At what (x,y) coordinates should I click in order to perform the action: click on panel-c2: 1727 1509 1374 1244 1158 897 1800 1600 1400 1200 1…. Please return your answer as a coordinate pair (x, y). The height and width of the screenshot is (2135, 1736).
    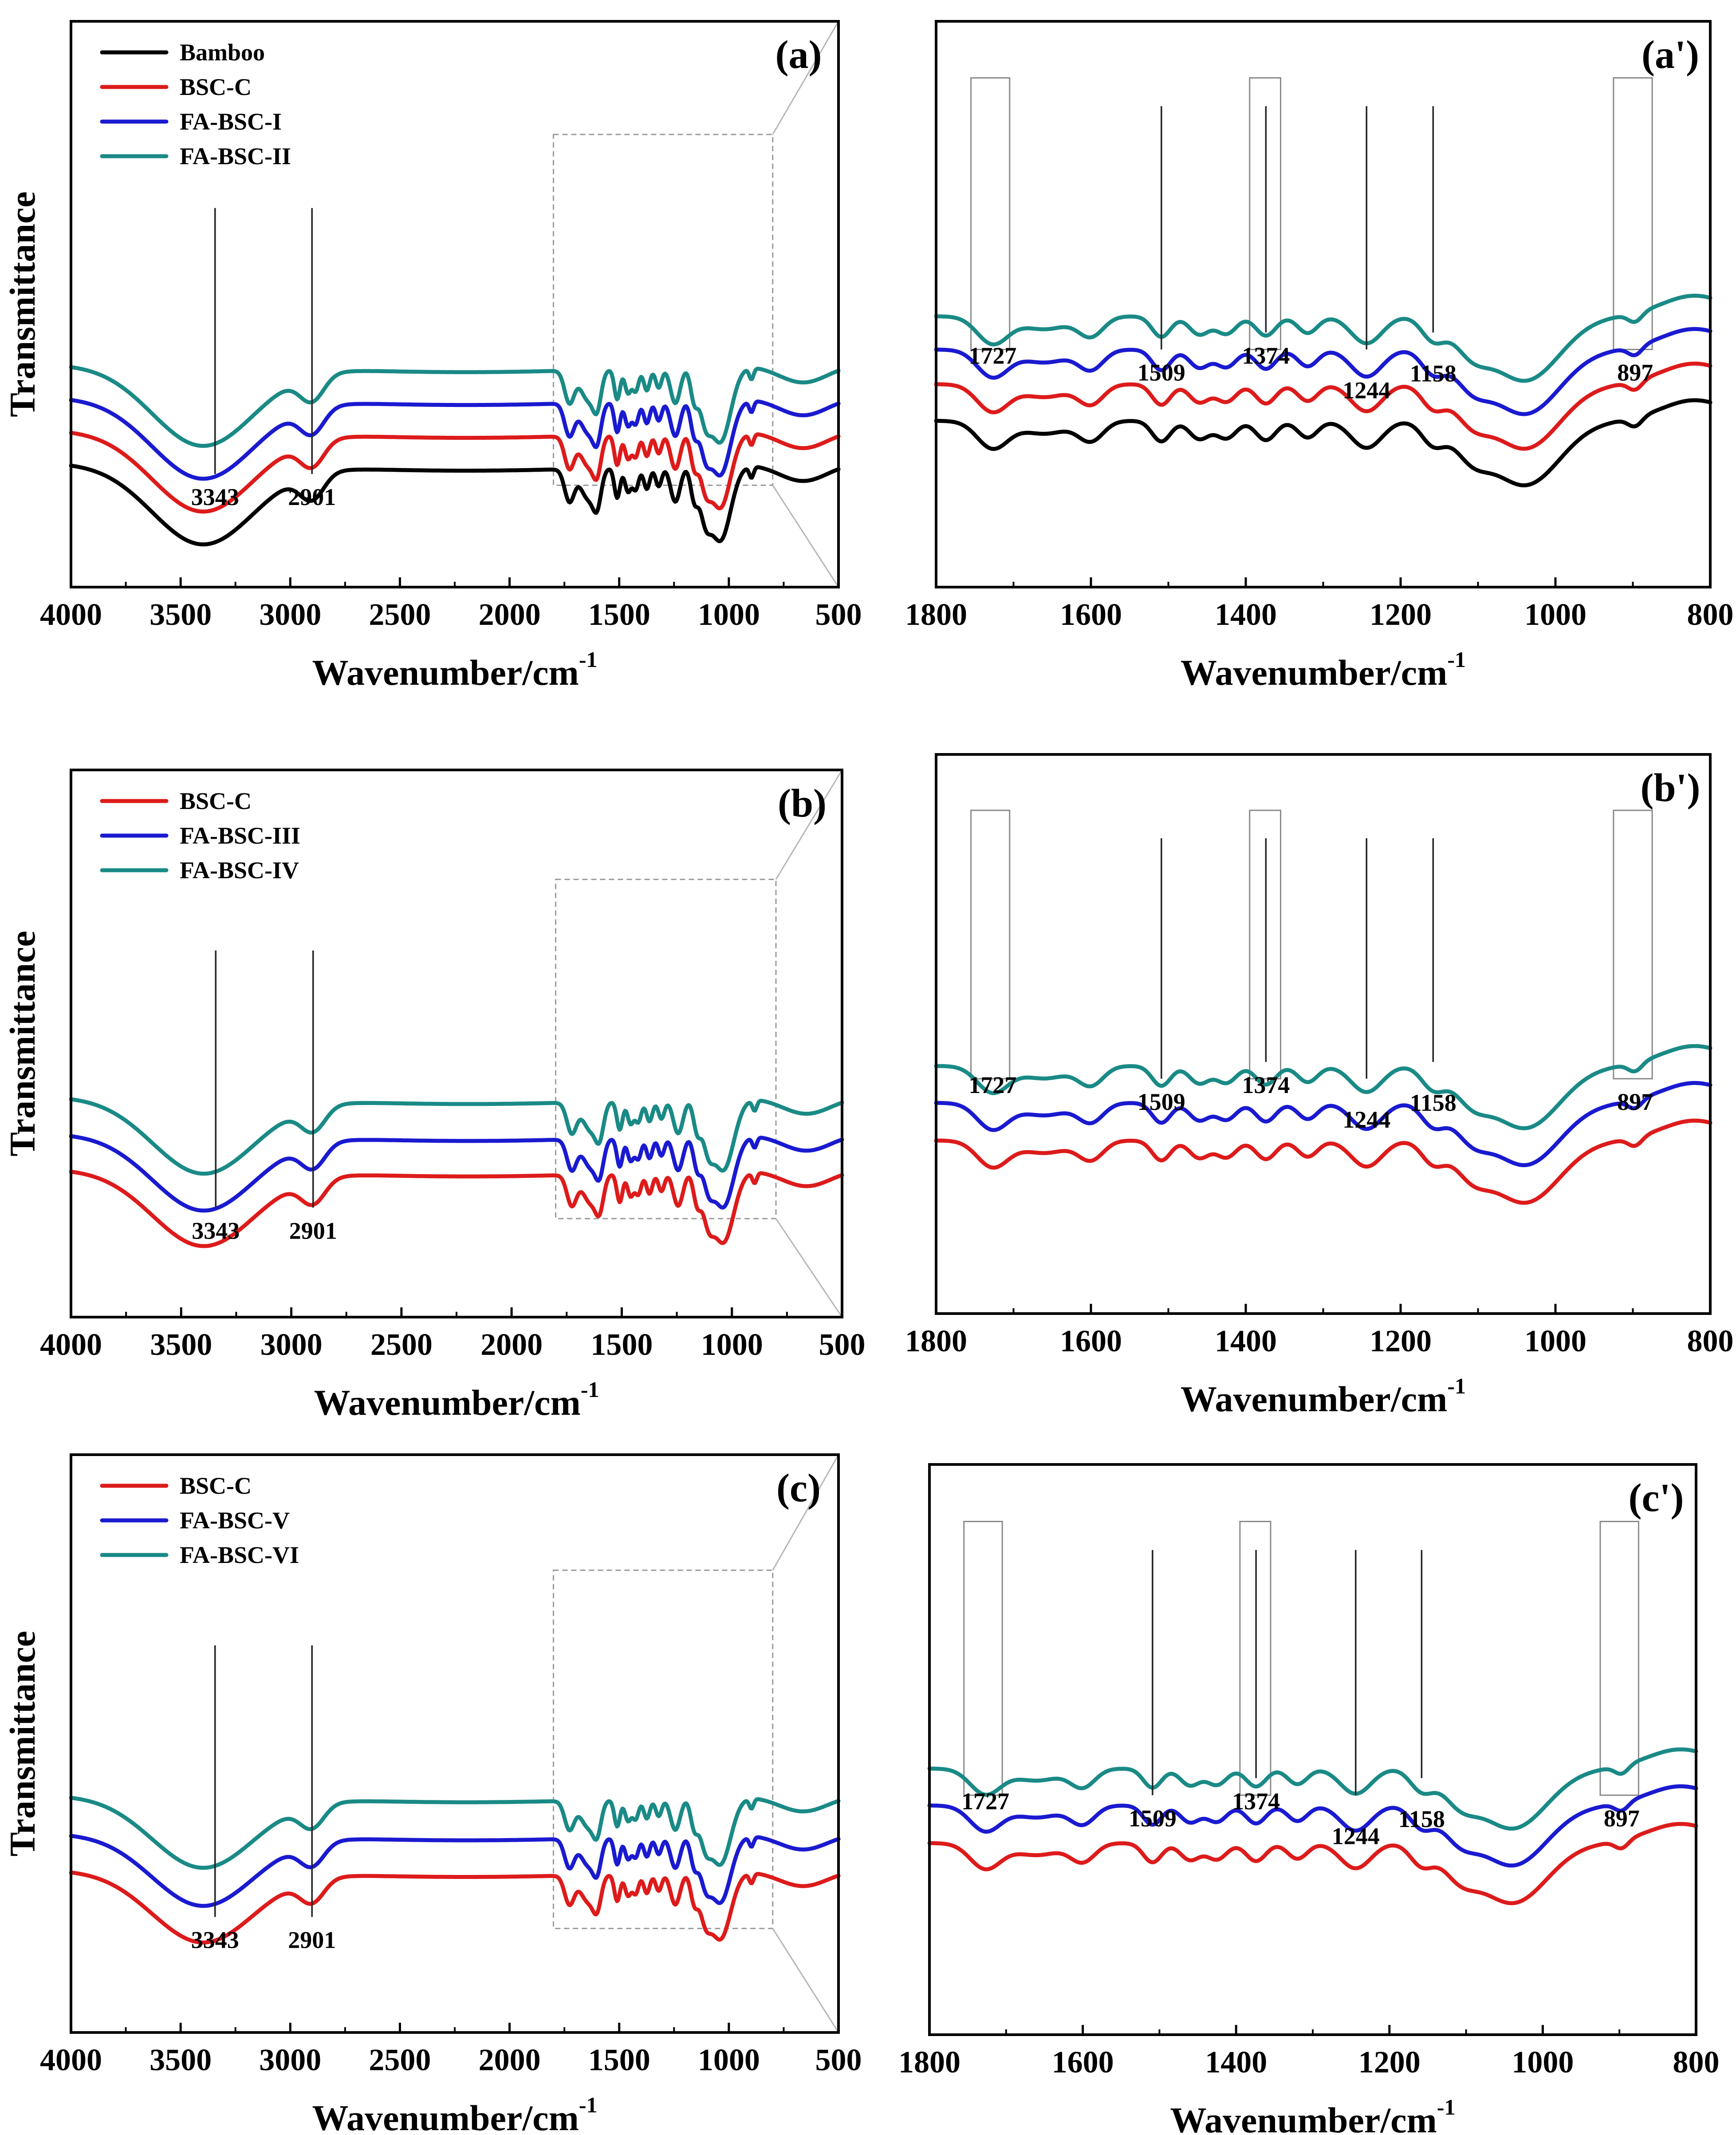
    Looking at the image, I should click on (1309, 1799).